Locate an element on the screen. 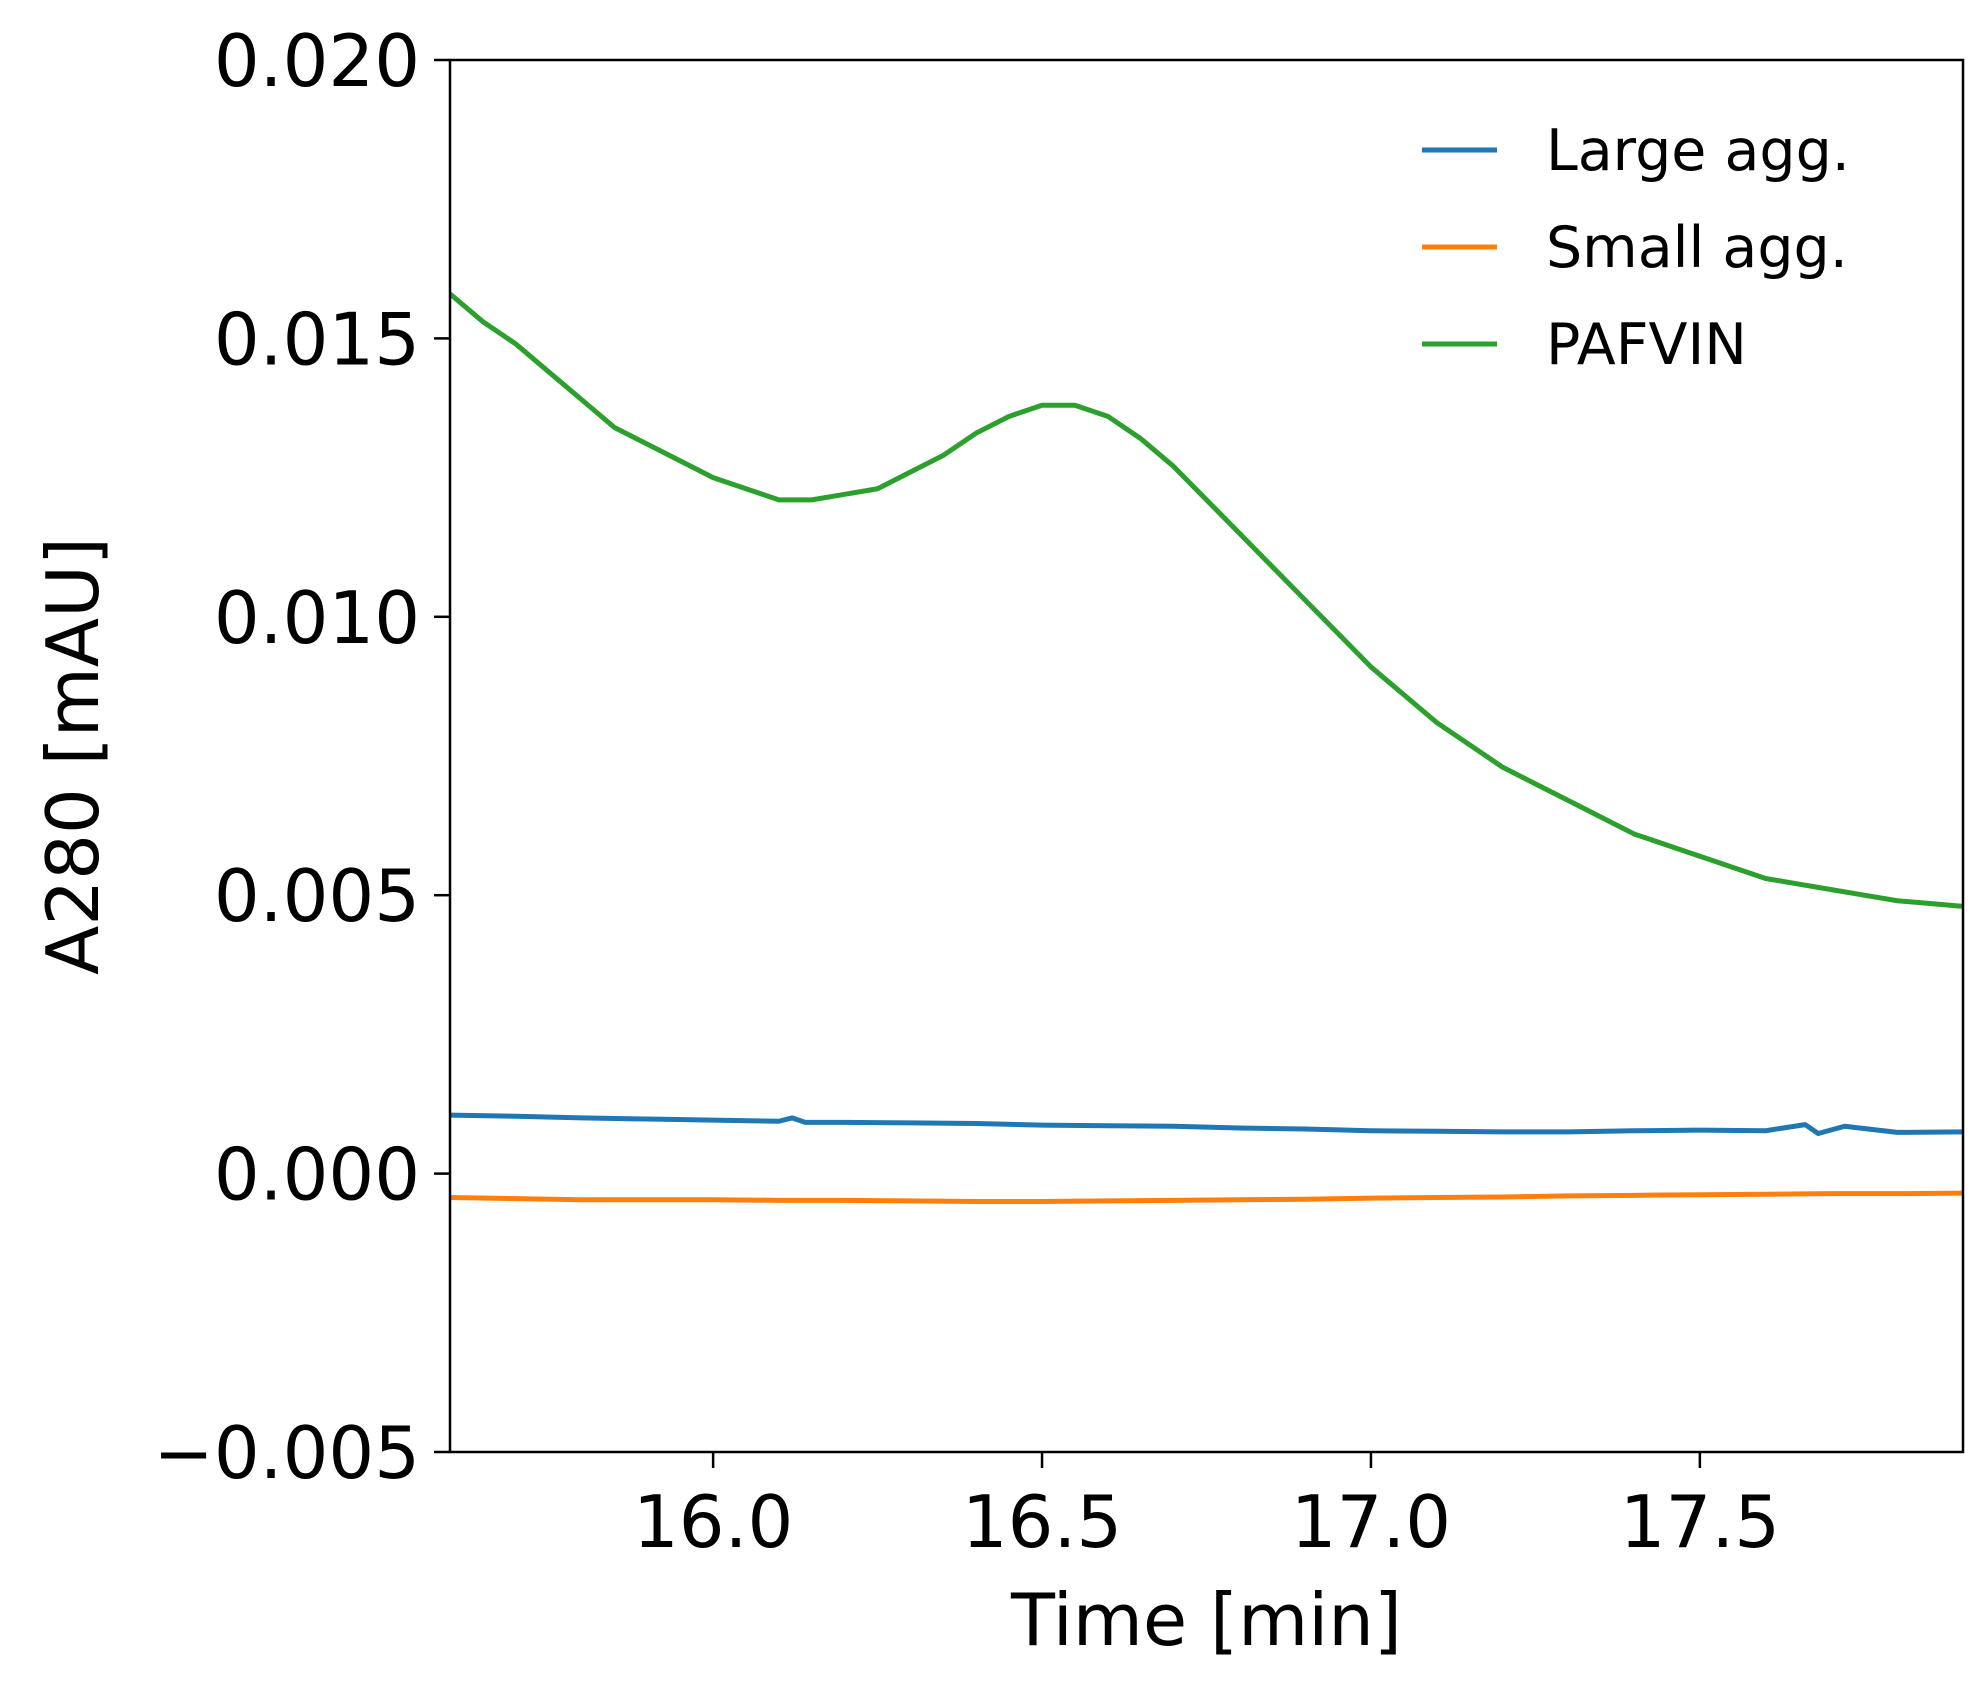 The height and width of the screenshot is (1688, 1981). legend: Large agg. Small agg. PAFVIN is located at coordinates (1636, 248).